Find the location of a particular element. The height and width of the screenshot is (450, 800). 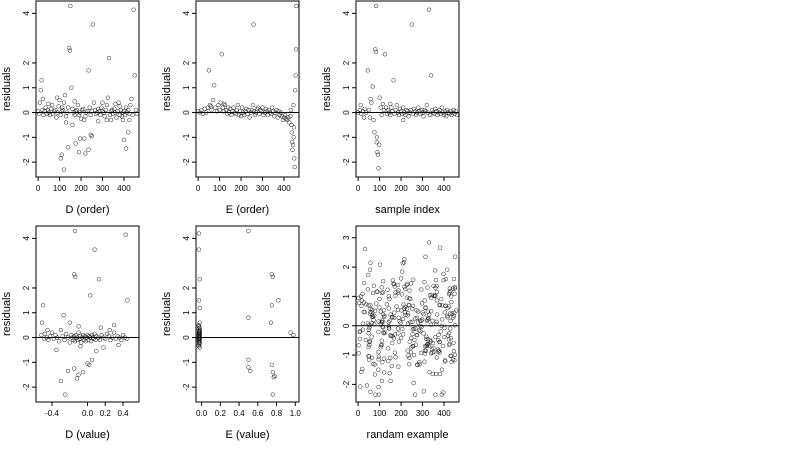

y-tick-label: 3 is located at coordinates (346, 237).